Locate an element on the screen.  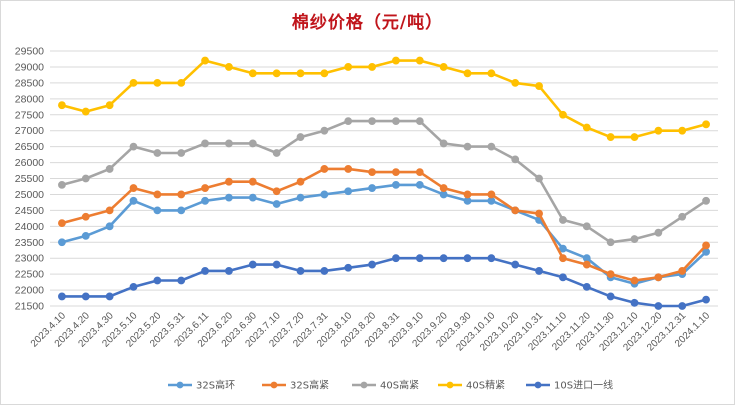
y-tick-label: 24500 is located at coordinates (29, 211).